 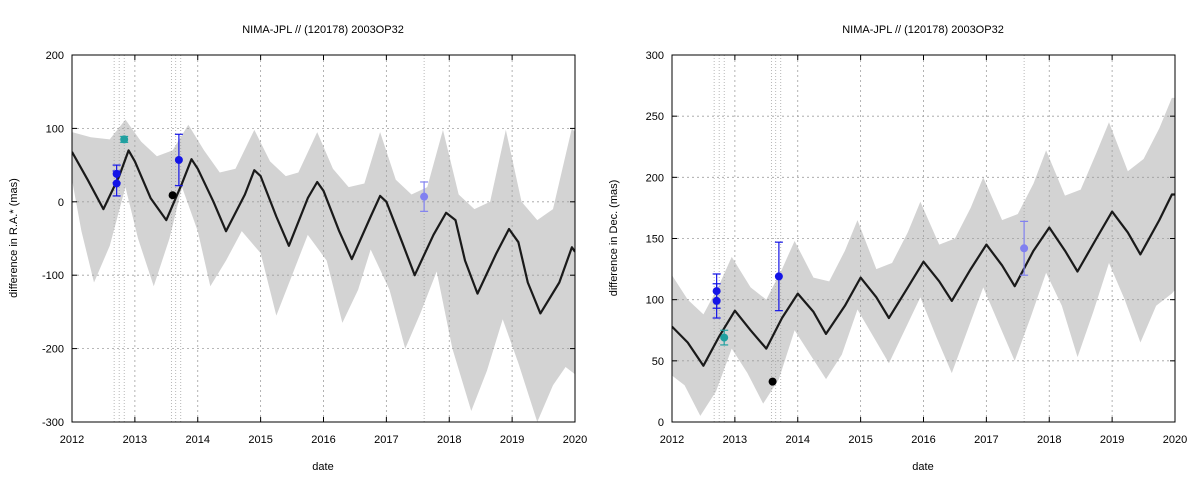 I want to click on y-tick-label: 50, so click(x=658, y=362).